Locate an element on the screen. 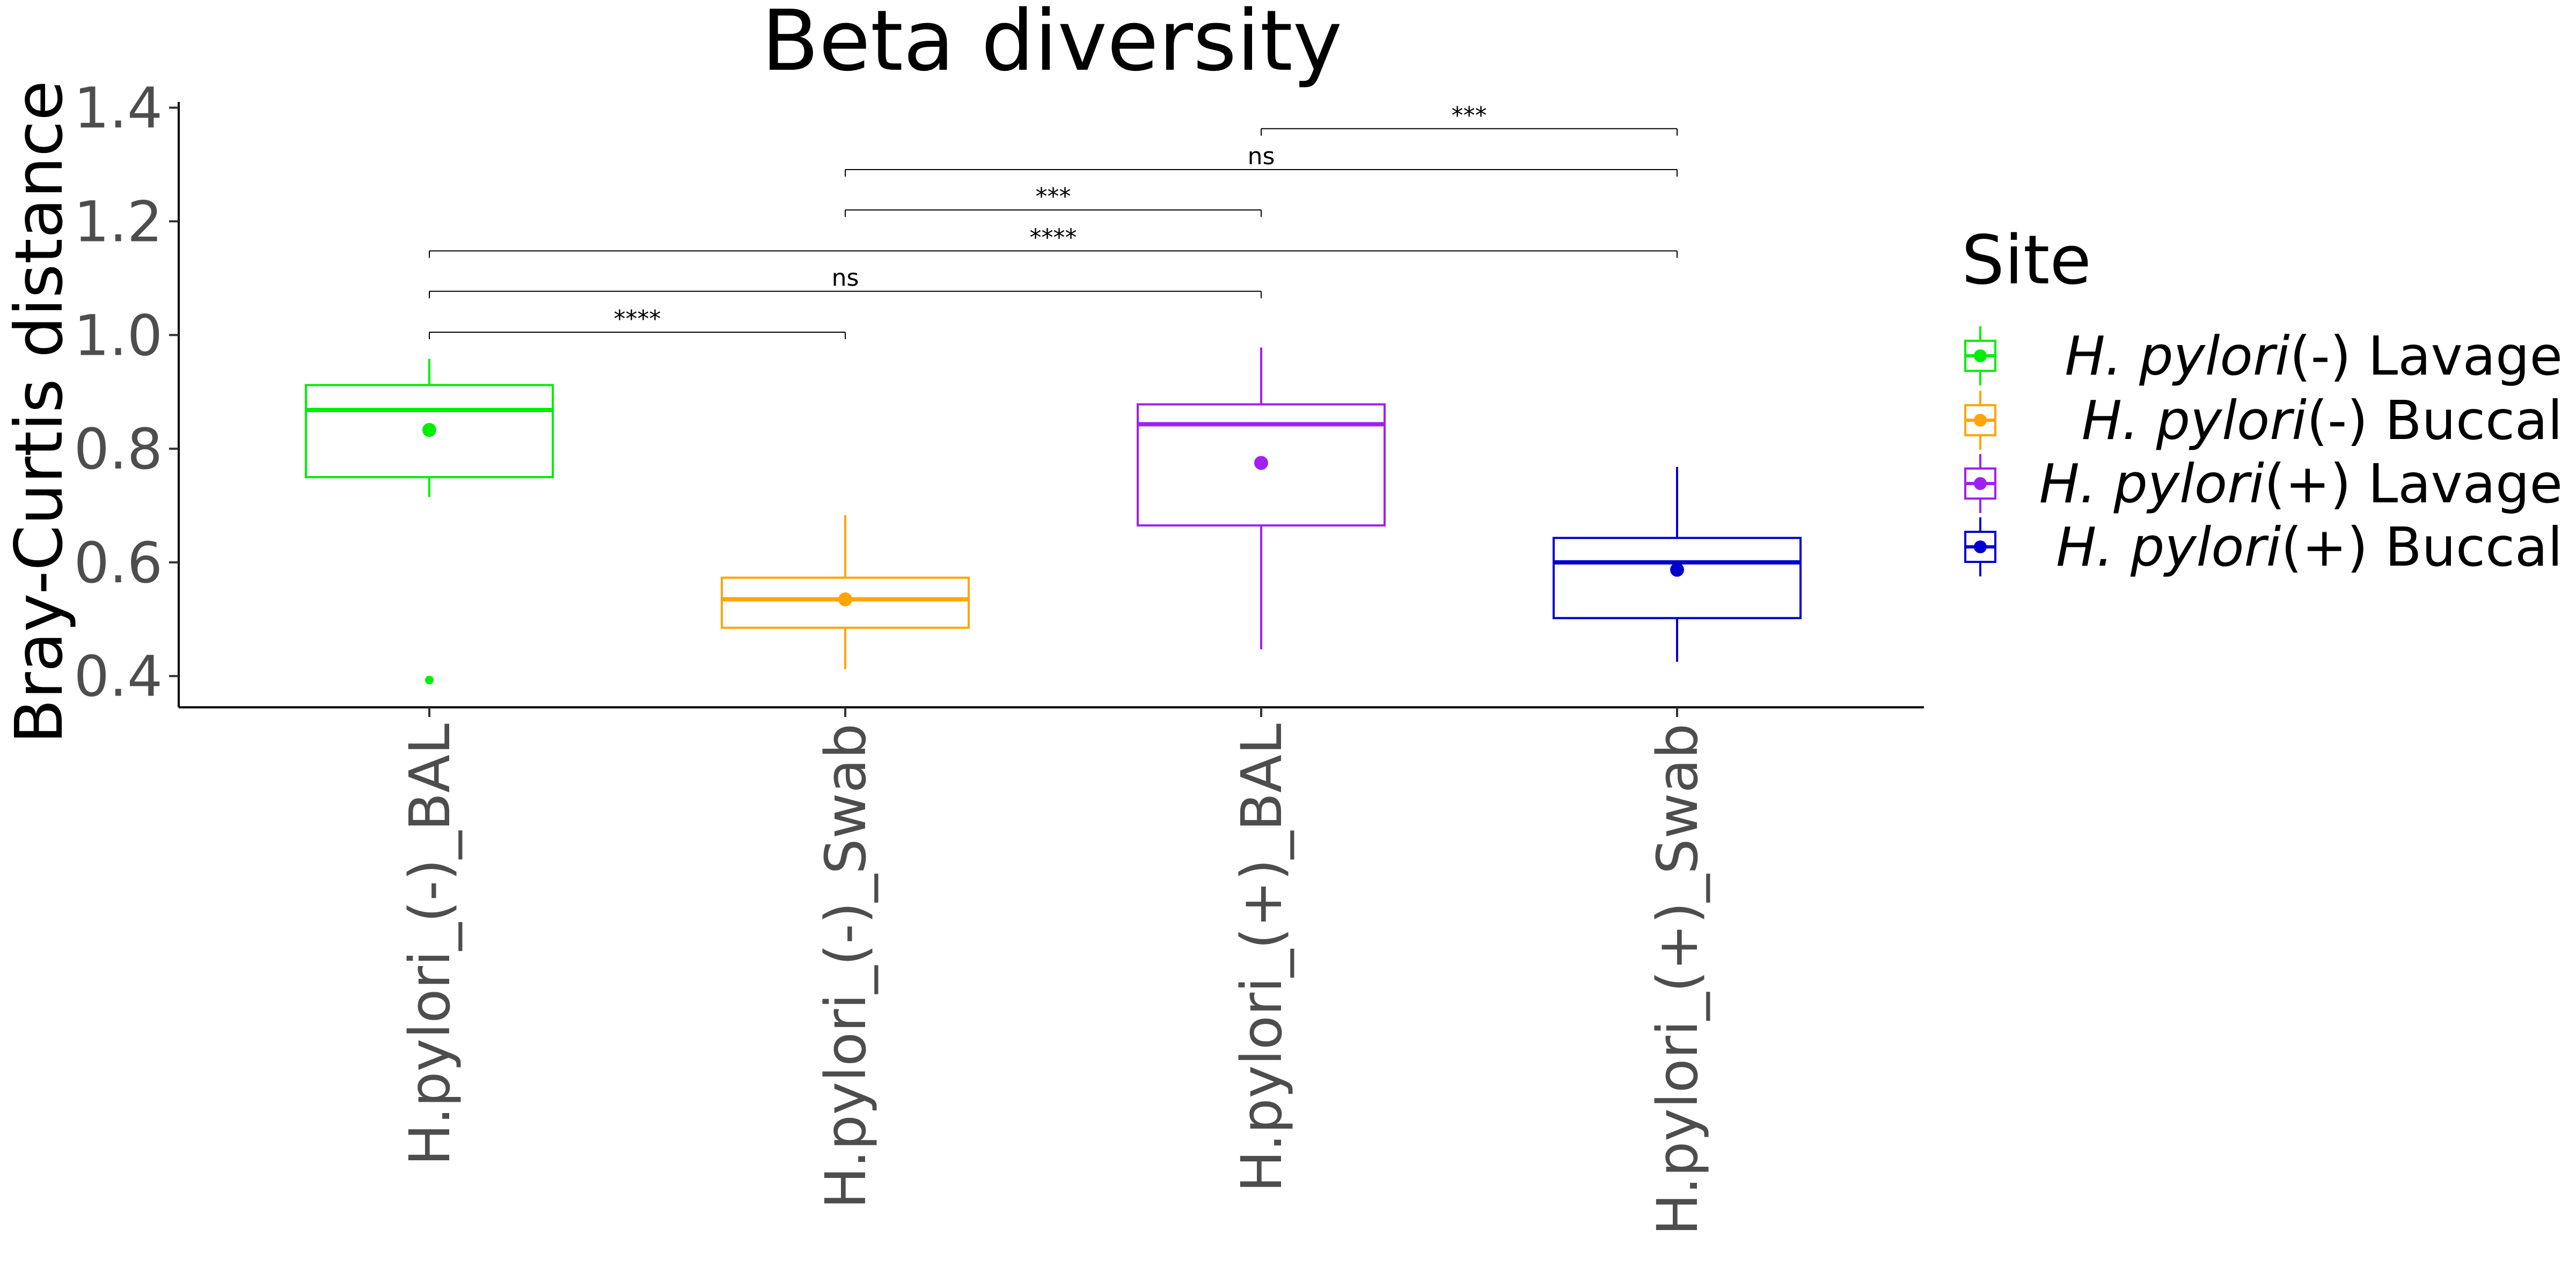  legend-item-2: H. pylori(-) Buccal is located at coordinates (2263, 420).